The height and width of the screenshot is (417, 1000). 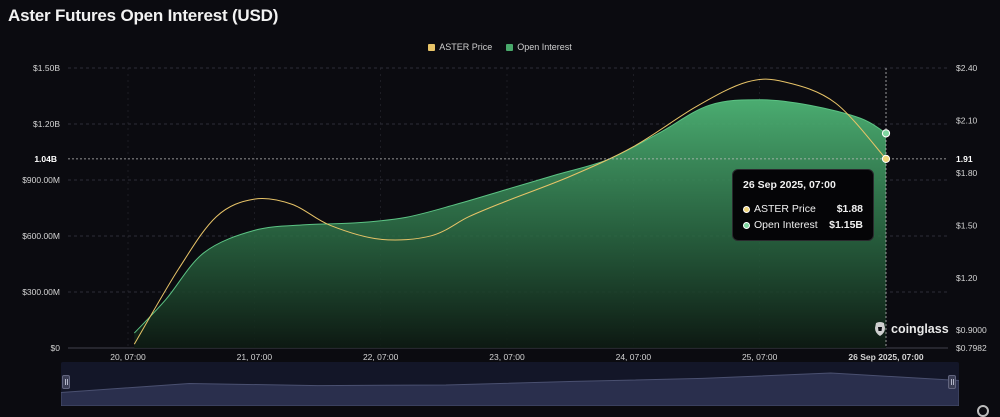 I want to click on tooltip-value-open-interest: $1.15B, so click(x=846, y=225).